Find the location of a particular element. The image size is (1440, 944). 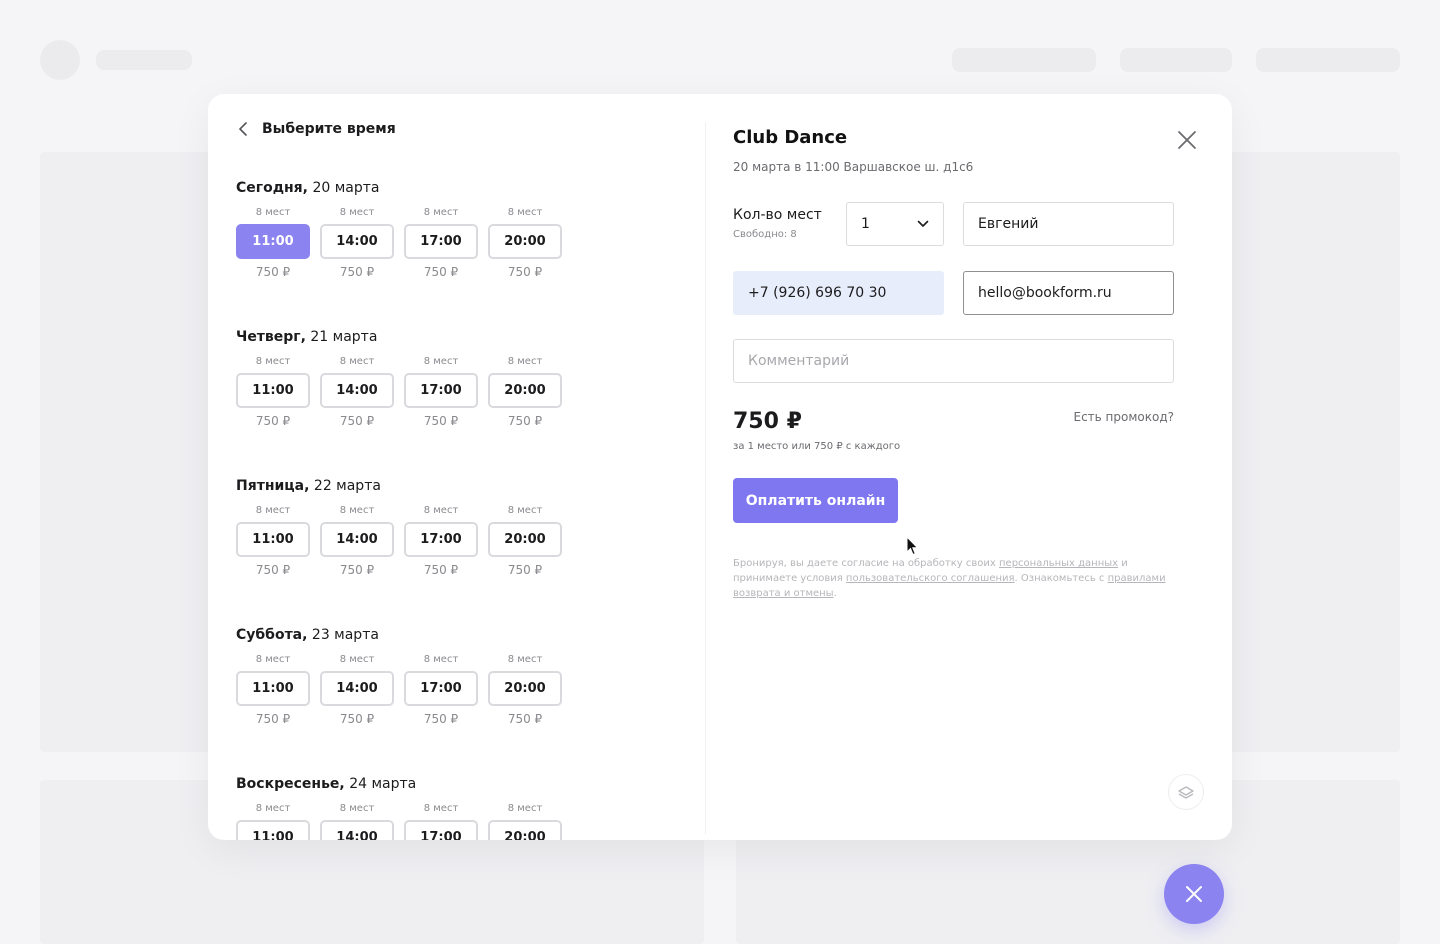

mouse-cursor-icon is located at coordinates (912, 546).